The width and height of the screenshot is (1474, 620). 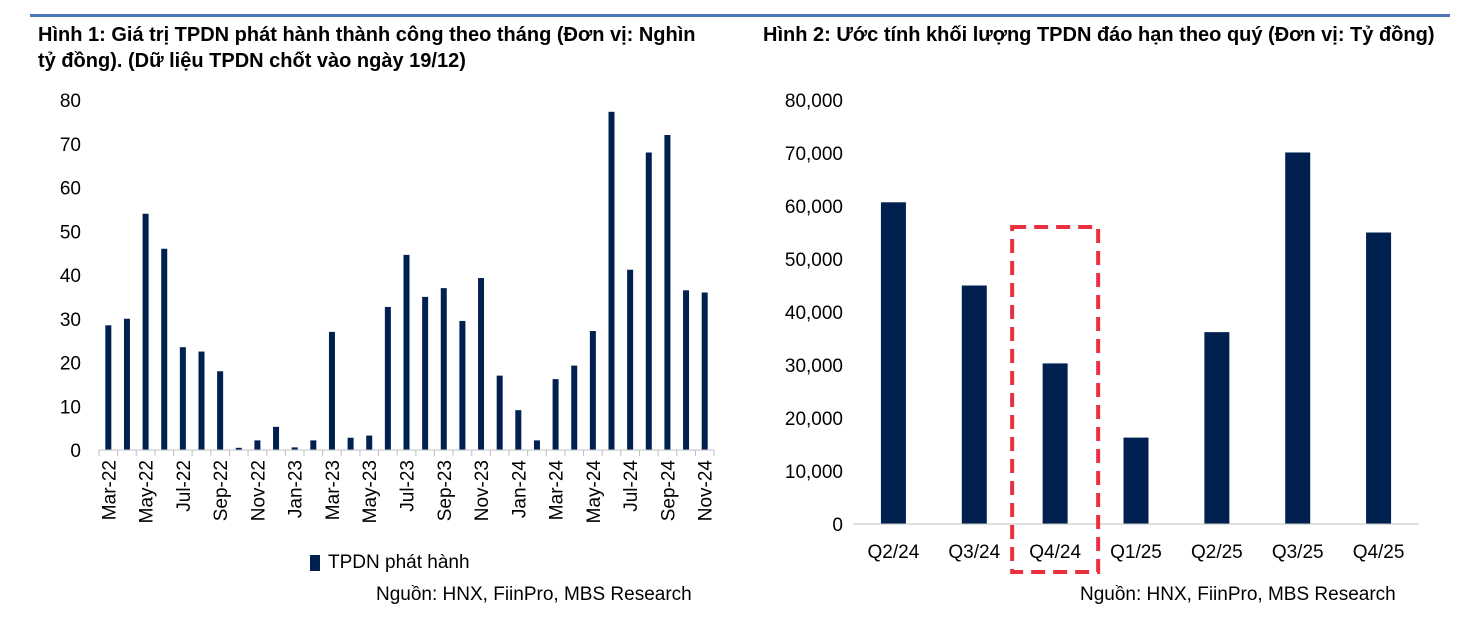 I want to click on bar-Q4/25, so click(x=1379, y=378).